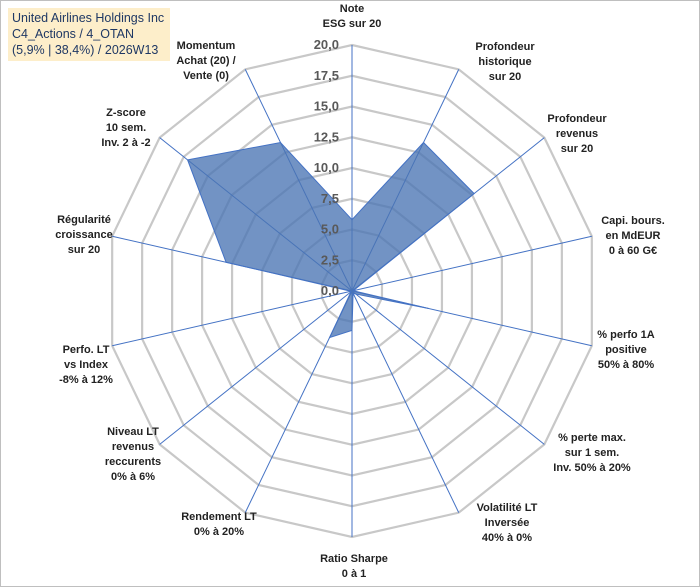  What do you see at coordinates (326, 75) in the screenshot?
I see `radial-tick-label: 17,5` at bounding box center [326, 75].